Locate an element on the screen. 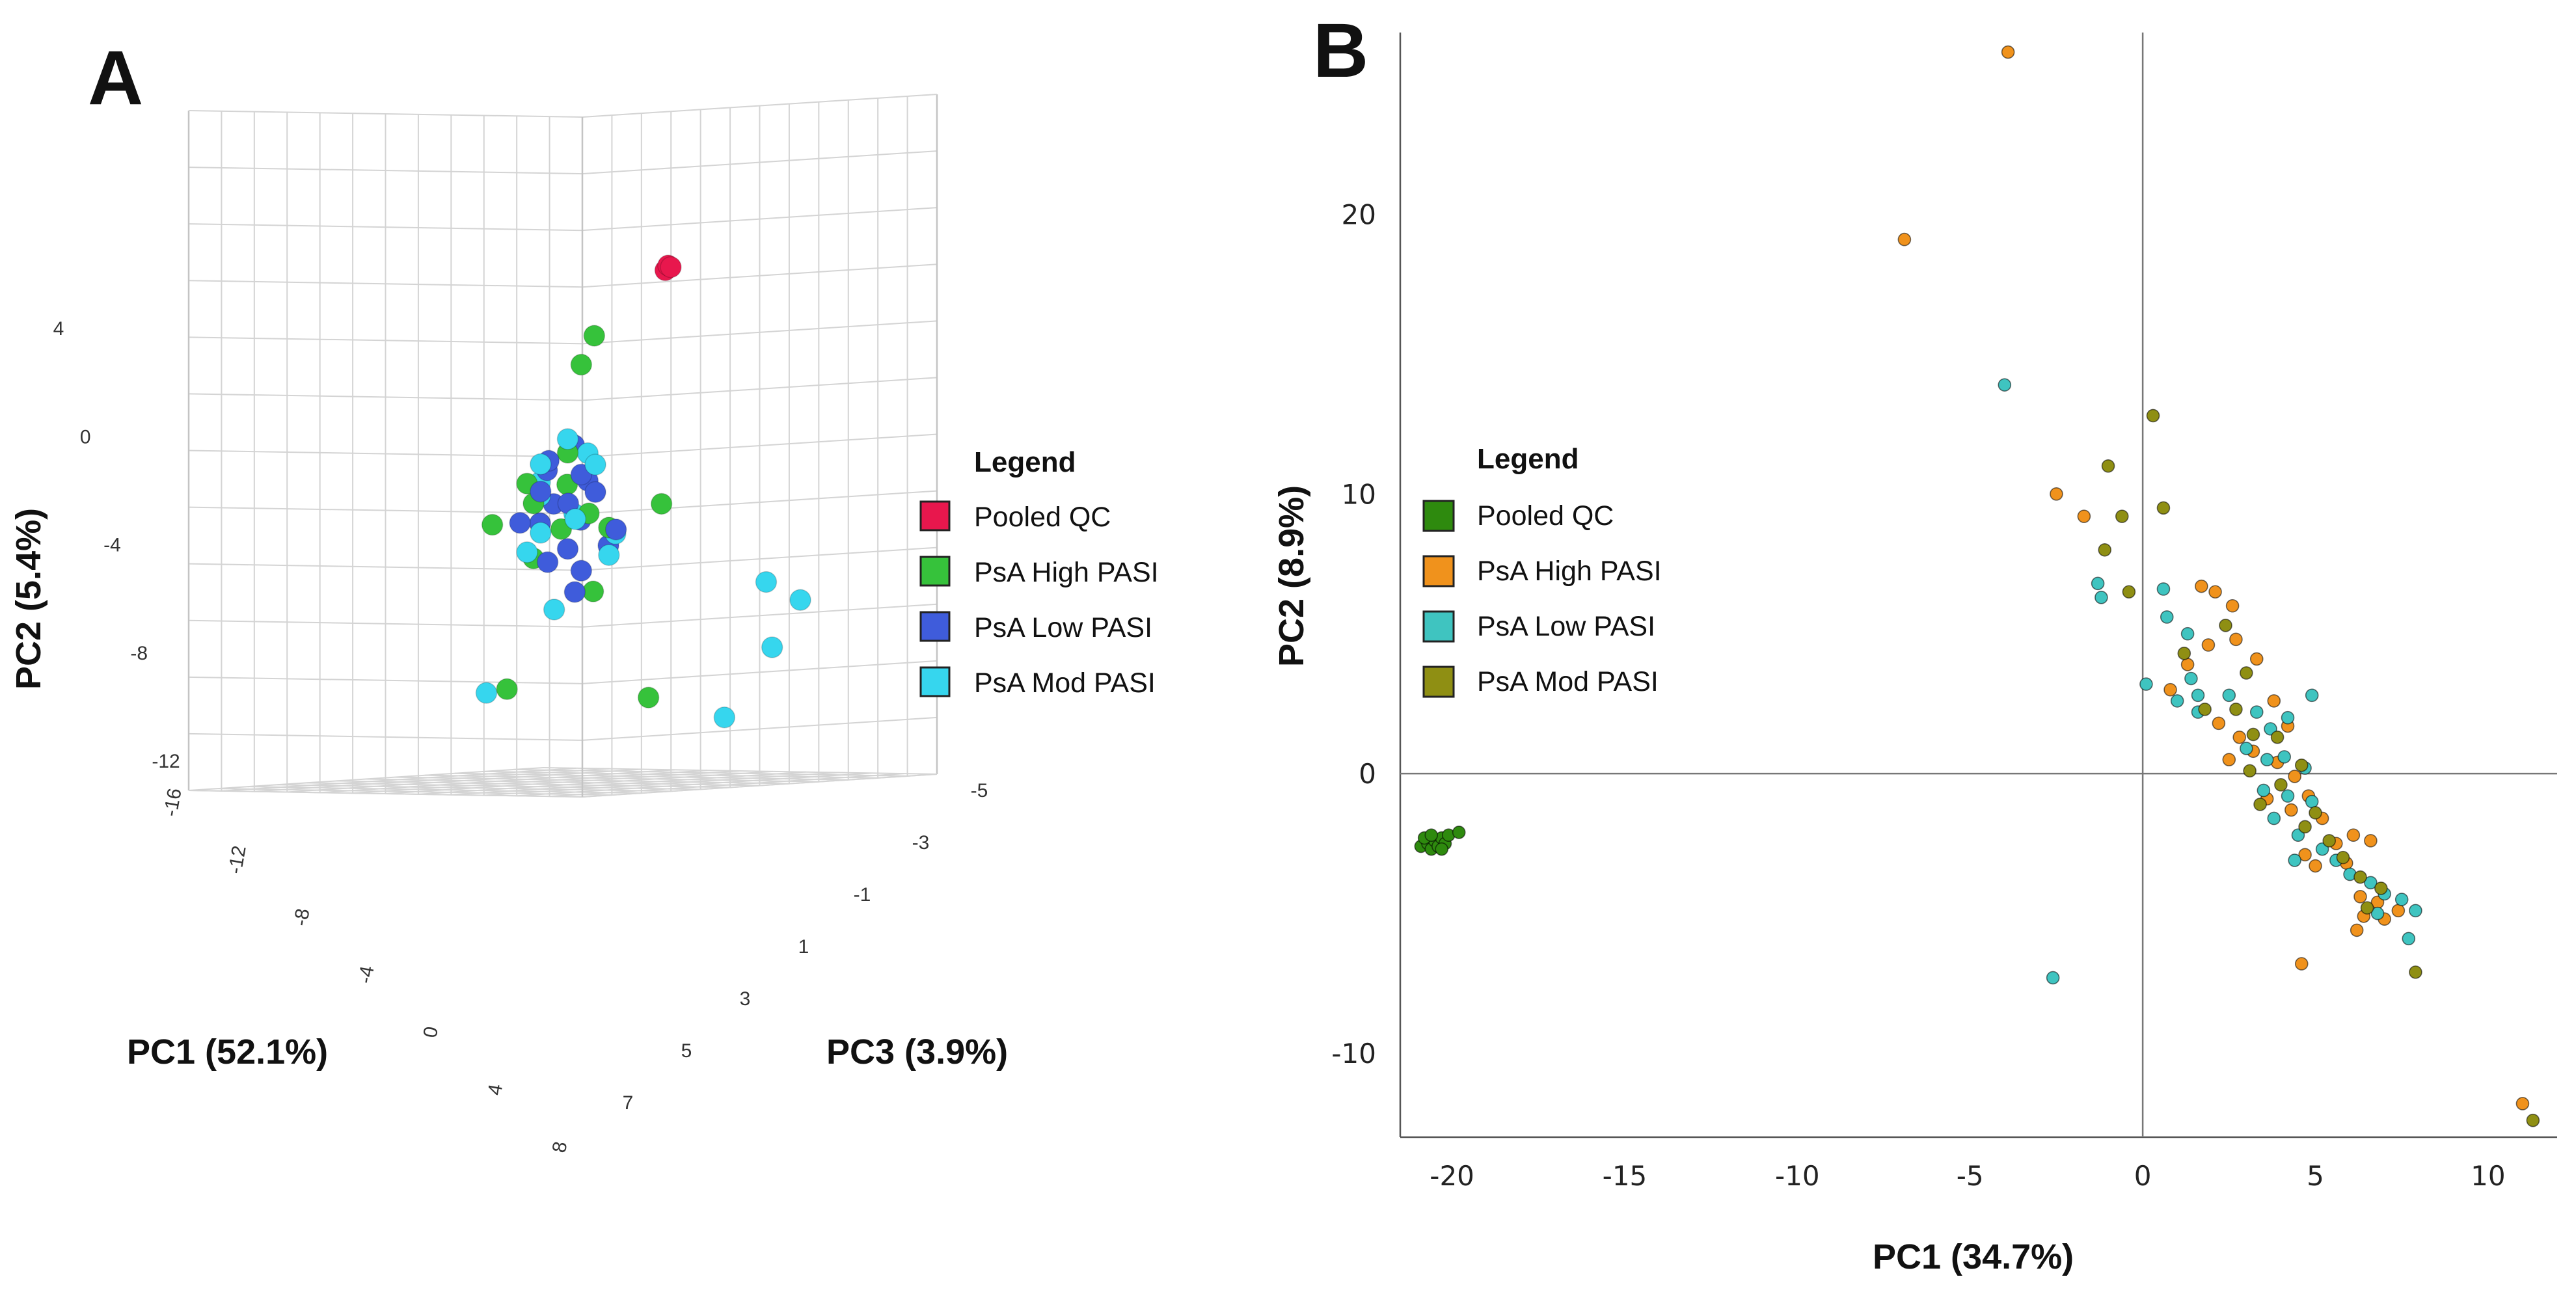 The image size is (2576, 1292). panel-a-legend-title: Legend is located at coordinates (1025, 462).